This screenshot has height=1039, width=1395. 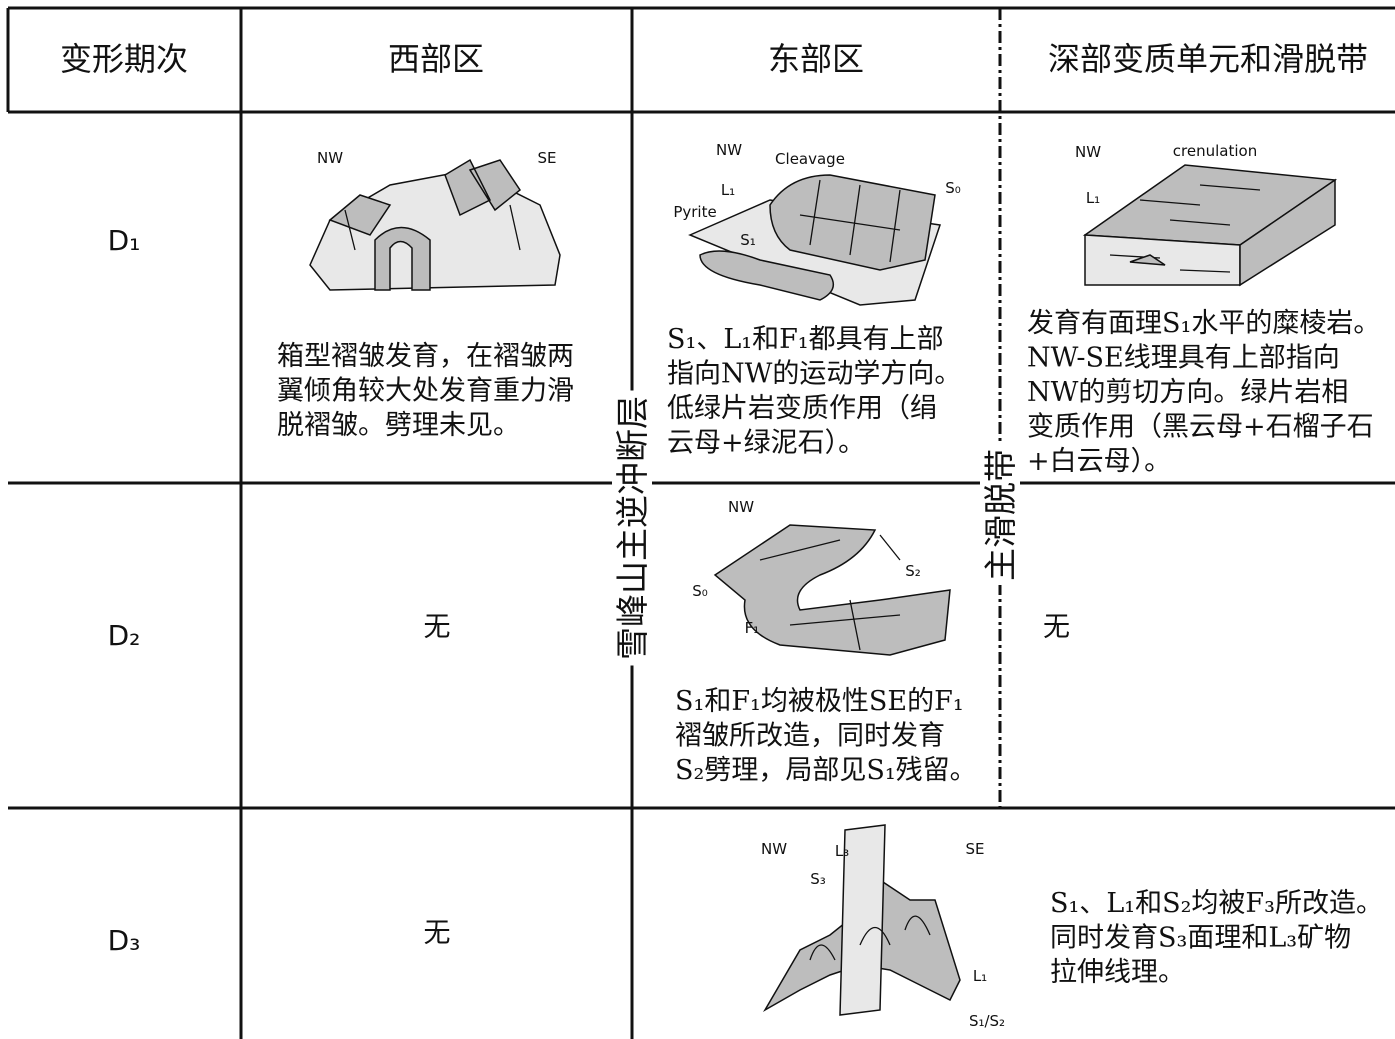 I want to click on cell-text: 低绿片岩变质作用（绢, so click(x=802, y=408).